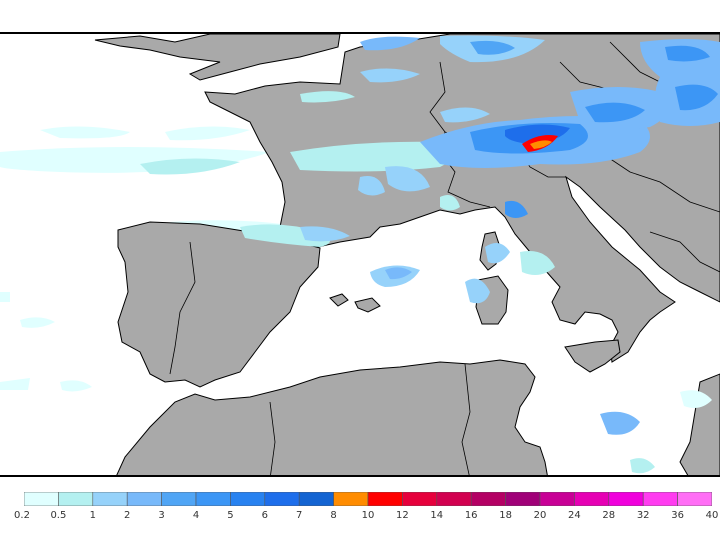 This screenshot has height=540, width=720. Describe the element at coordinates (360, 518) in the screenshot. I see `legend-tick-labels: 0.2 0.5 1 2 3 4 5 6 7 8 10 12 14 16 18 20 24 28 32 36 40` at that location.